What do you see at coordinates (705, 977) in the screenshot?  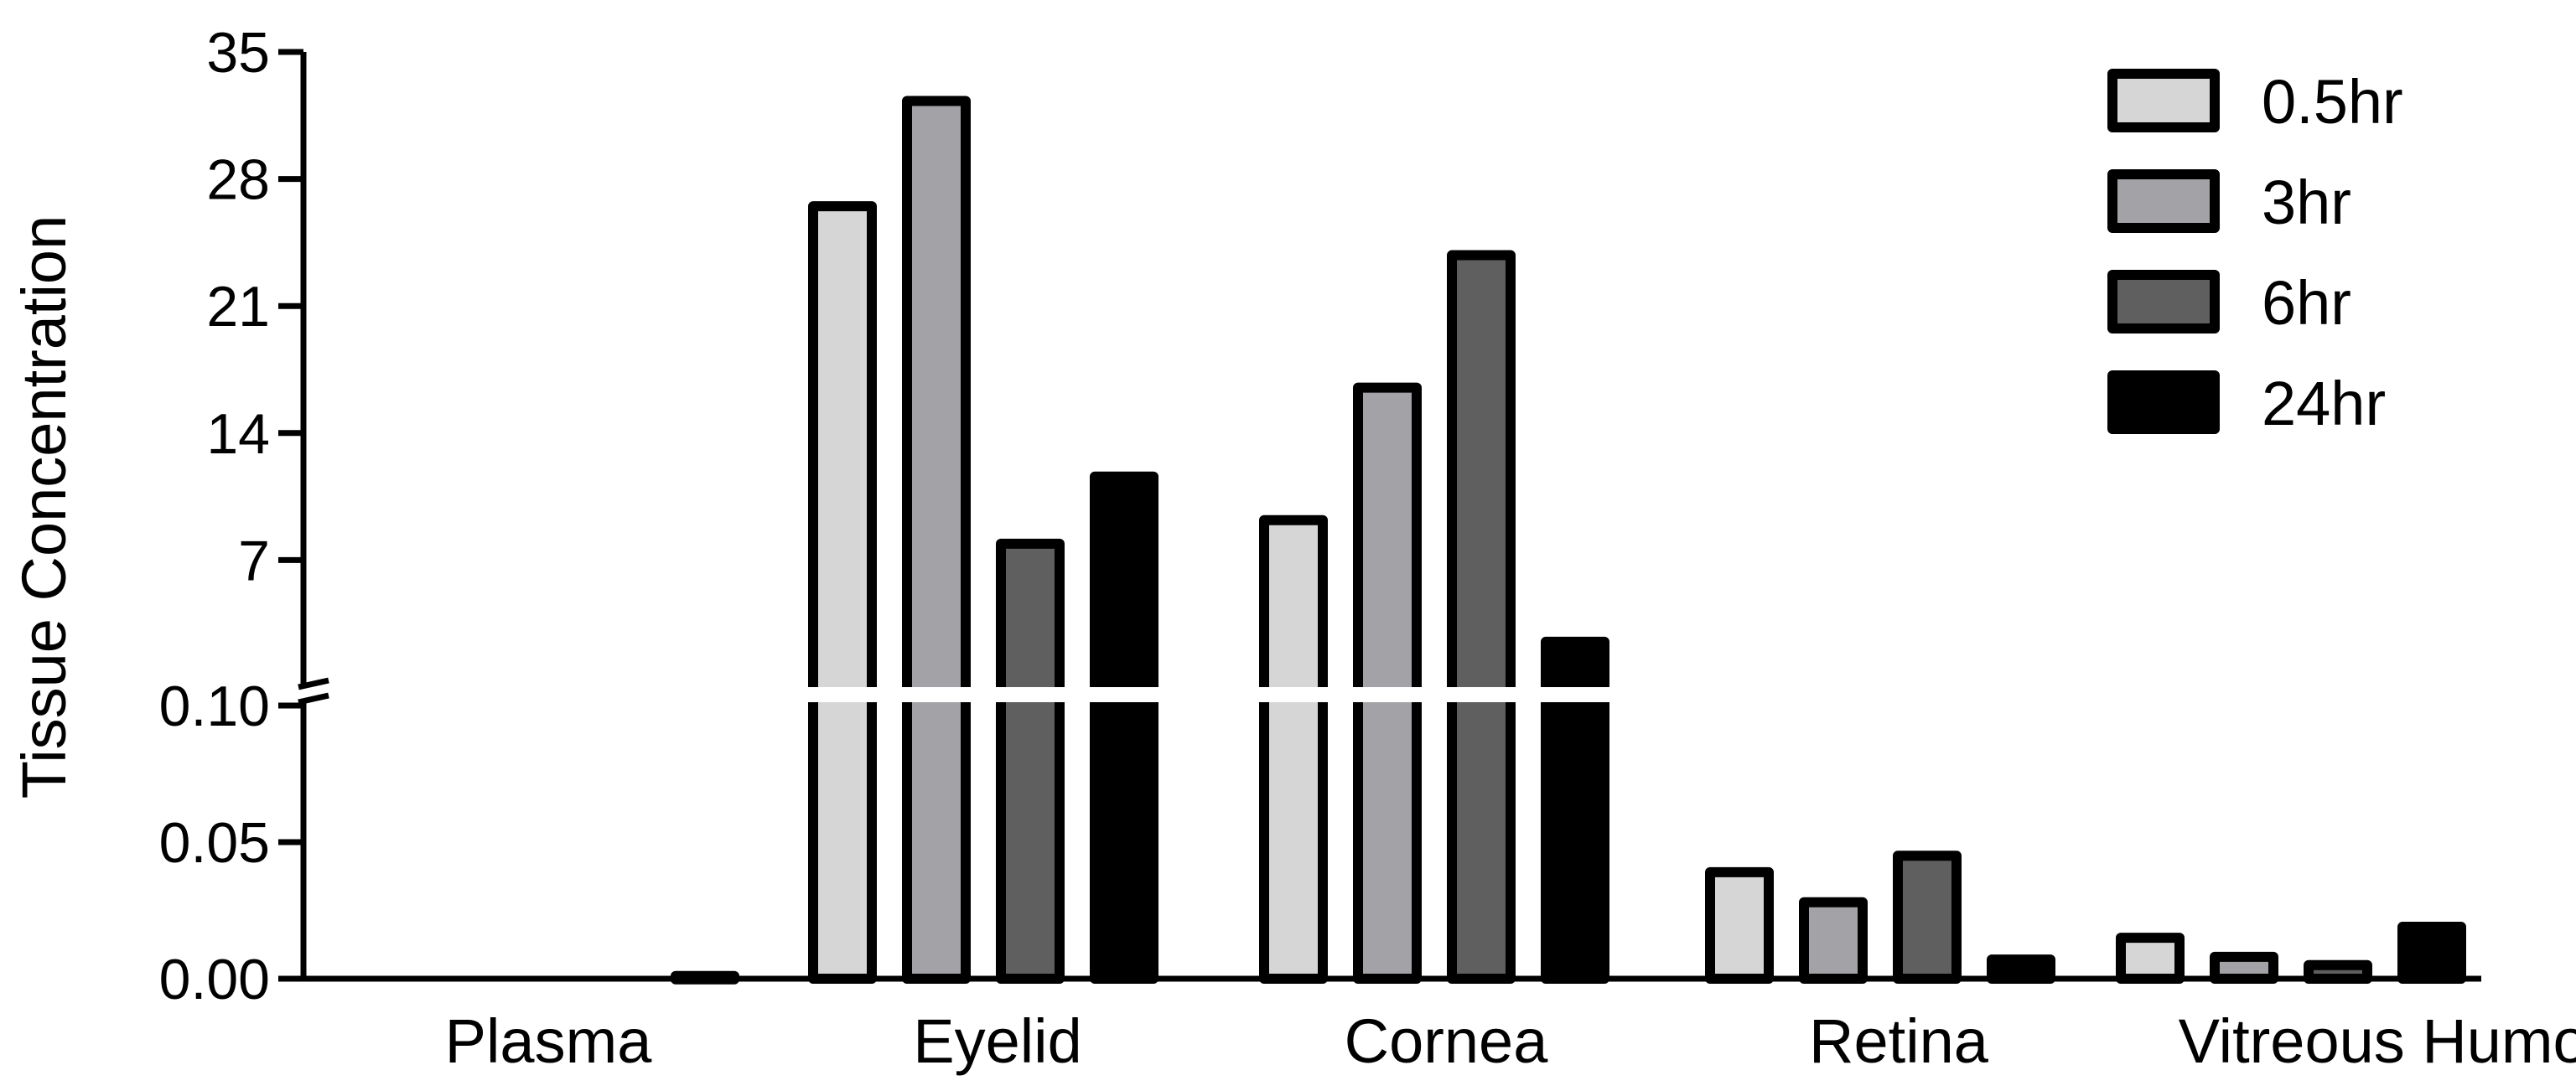 I see `bar-plasma-6hr` at bounding box center [705, 977].